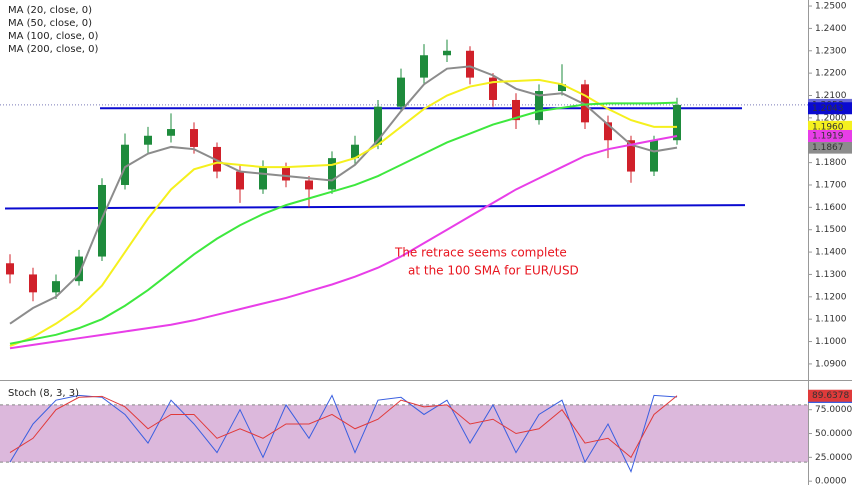 The image size is (852, 485). What do you see at coordinates (831, 185) in the screenshot?
I see `y-tick-label: 1.1700` at bounding box center [831, 185].